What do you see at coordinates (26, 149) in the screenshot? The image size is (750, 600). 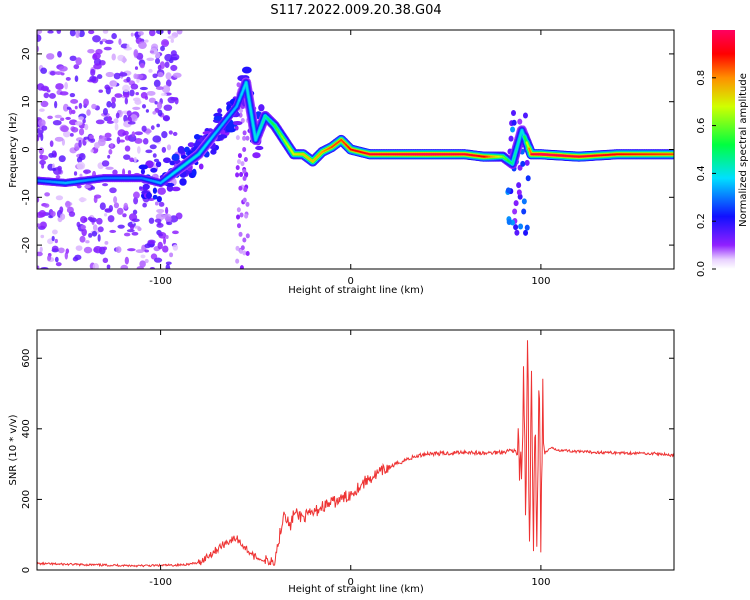 I see `spectrogram-y-tick-label: 0` at bounding box center [26, 149].